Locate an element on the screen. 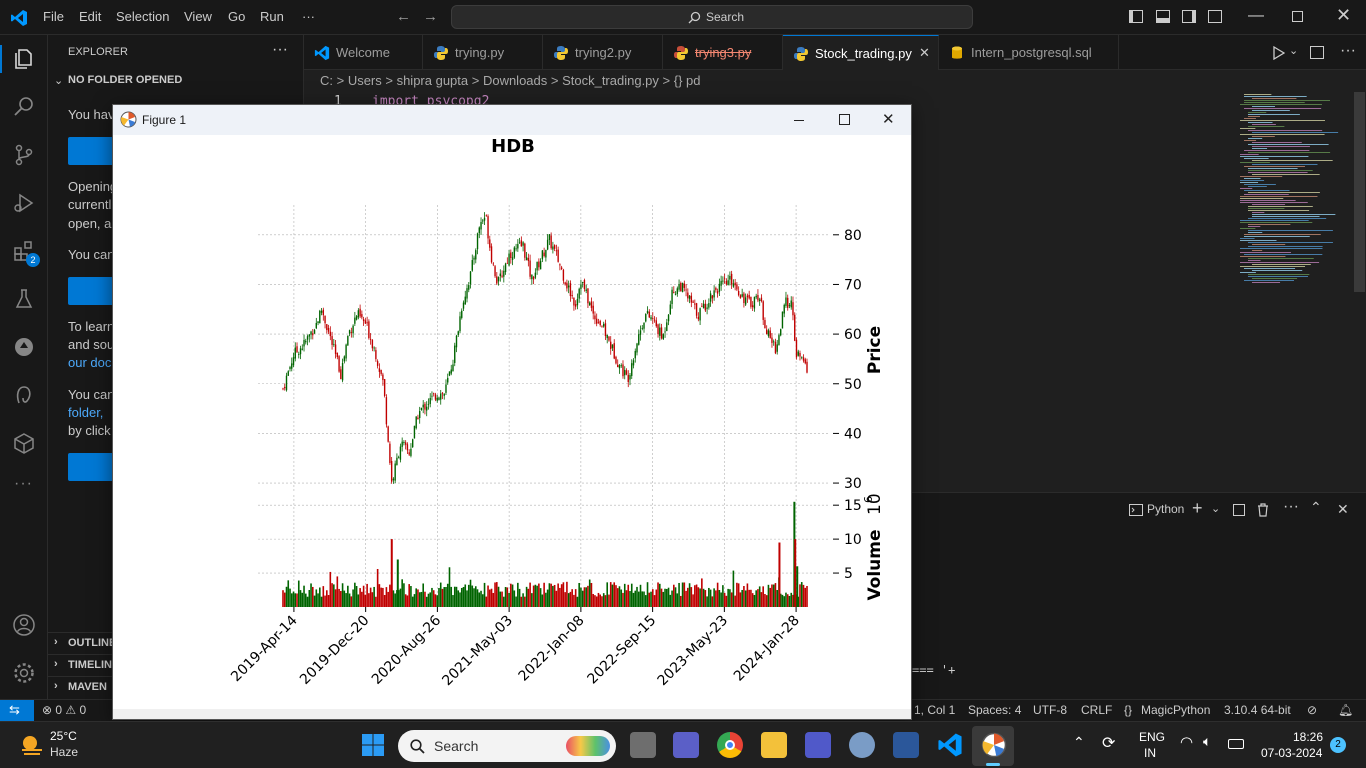 The height and width of the screenshot is (768, 1366). minimap is located at coordinates (1295, 192).